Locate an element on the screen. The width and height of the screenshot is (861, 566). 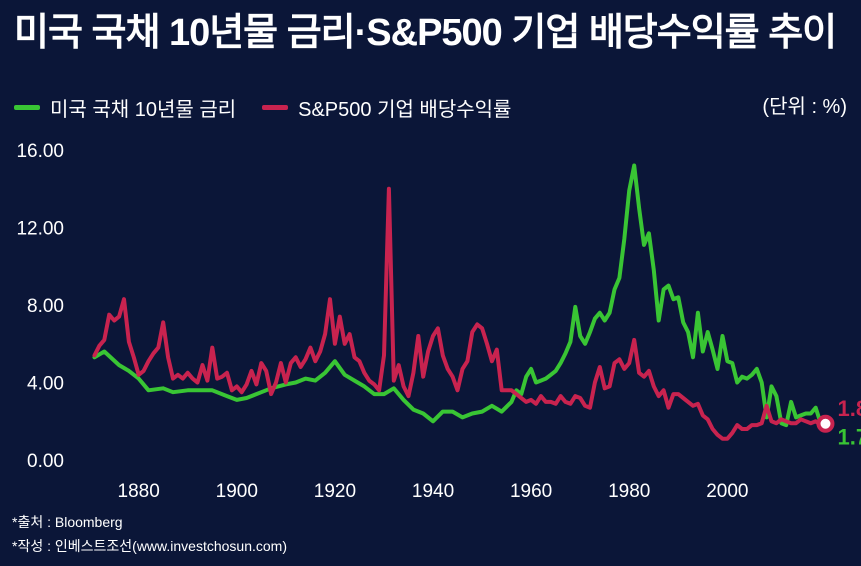
legend: 미국 국채 10년물 금리 S&P500 기업 배당수익률 is located at coordinates (275, 107).